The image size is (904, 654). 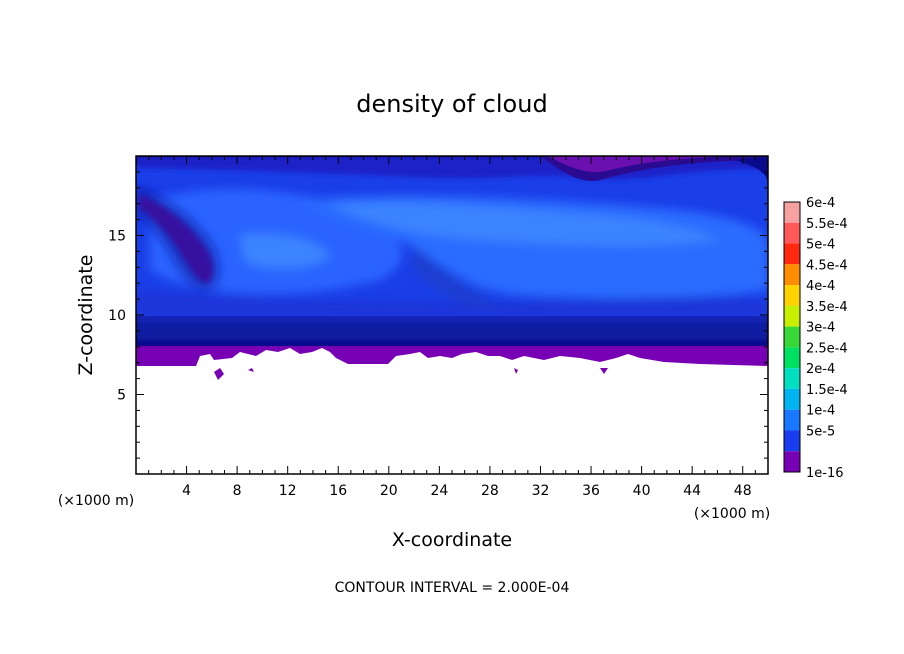 What do you see at coordinates (452, 411) in the screenshot?
I see `cloud-base-white` at bounding box center [452, 411].